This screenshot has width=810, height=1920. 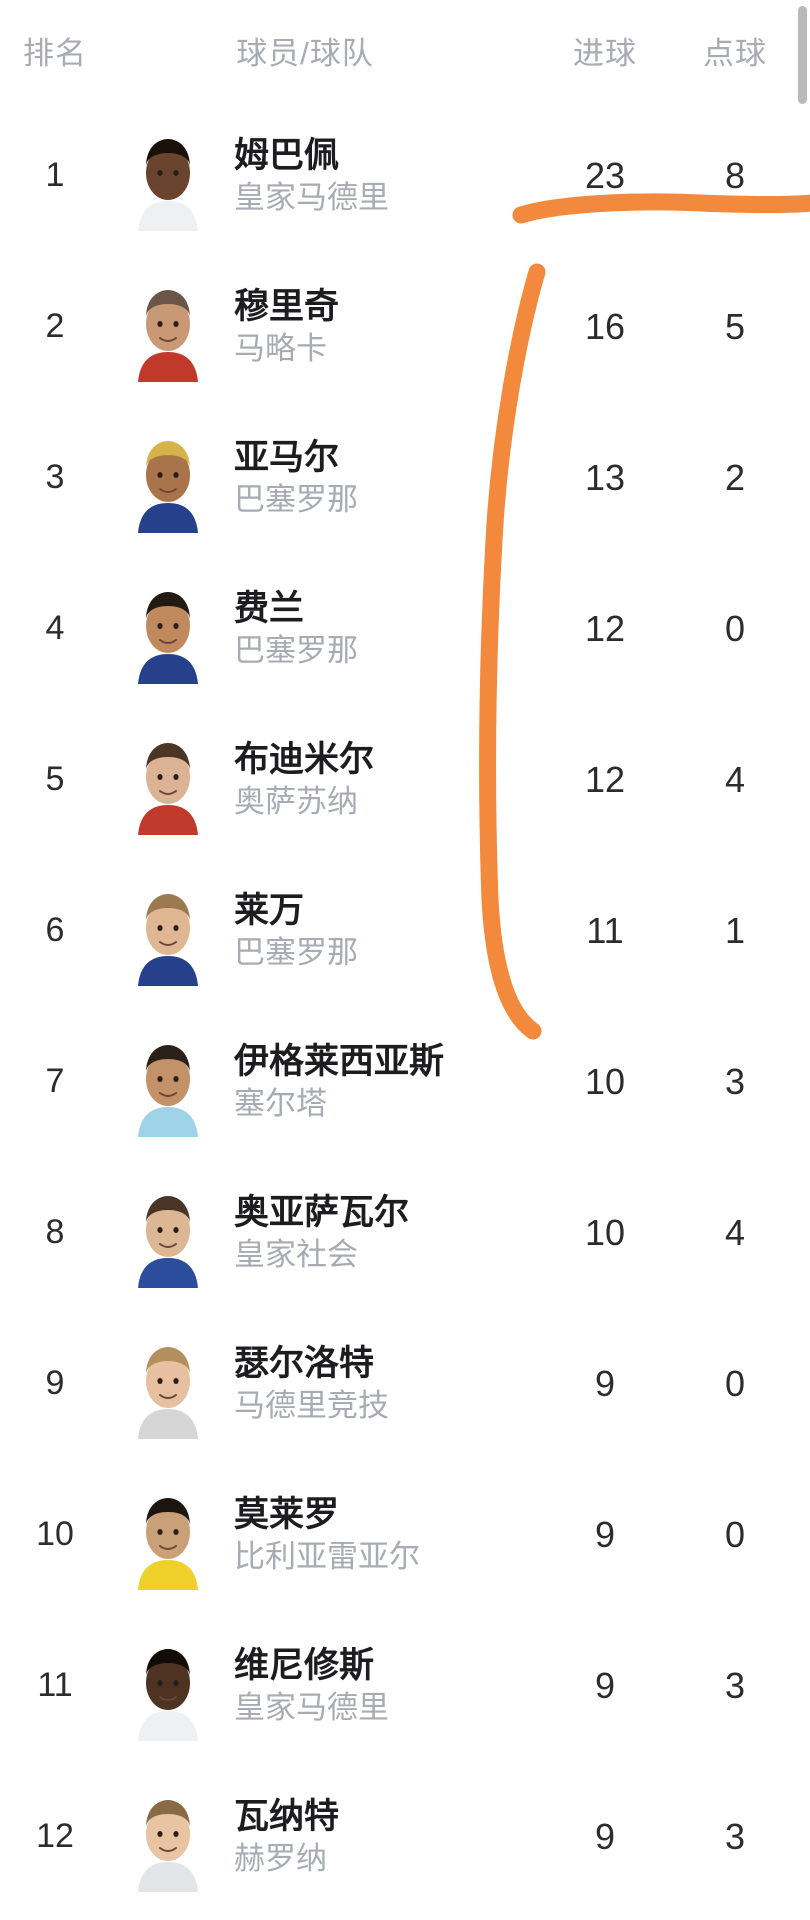 I want to click on cell-goals: 13, so click(x=605, y=477).